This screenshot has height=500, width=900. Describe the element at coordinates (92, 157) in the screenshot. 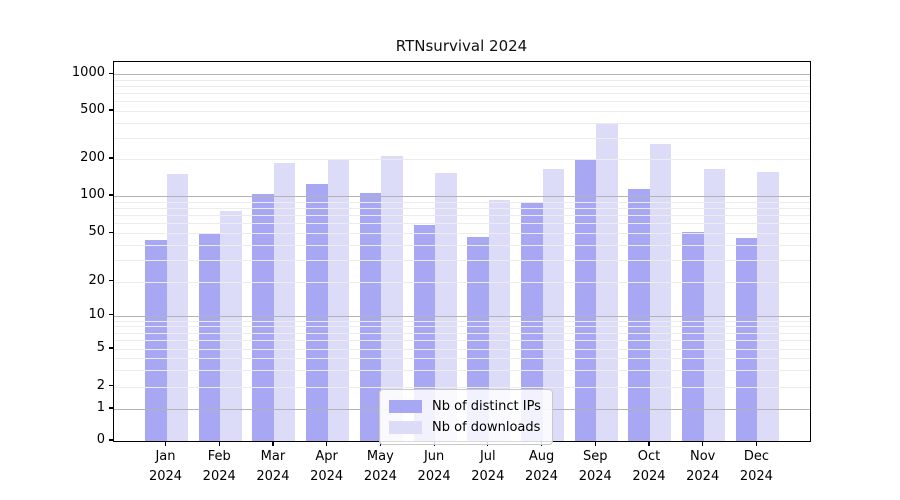

I see `y-tick-label: 200` at that location.